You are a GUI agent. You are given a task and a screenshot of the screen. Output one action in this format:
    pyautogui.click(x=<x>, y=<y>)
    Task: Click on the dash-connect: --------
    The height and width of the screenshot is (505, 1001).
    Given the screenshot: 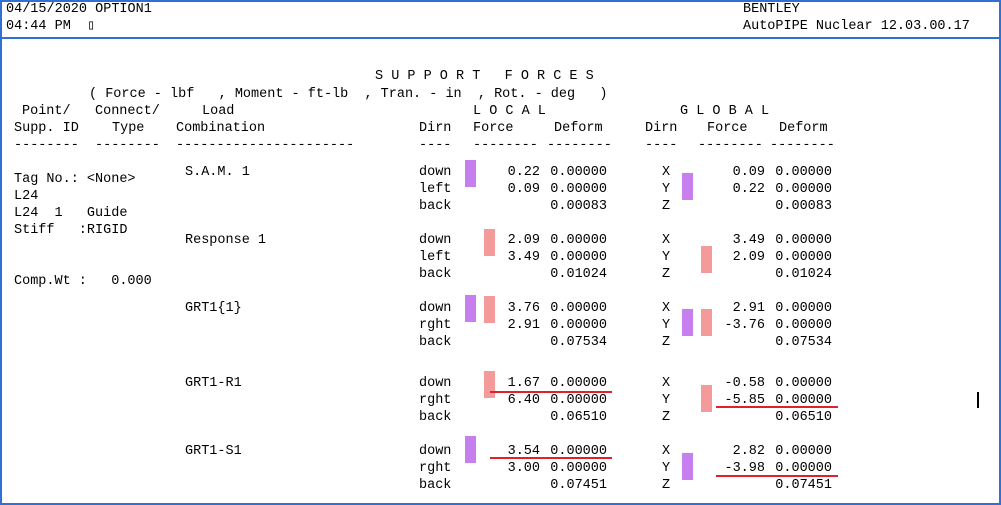 What is the action you would take?
    pyautogui.click(x=127, y=145)
    